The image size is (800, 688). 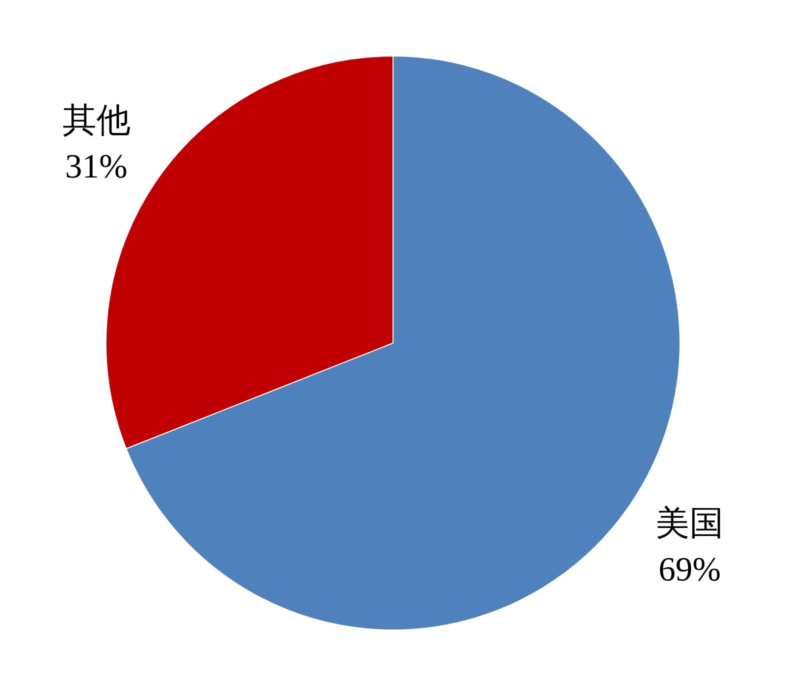 I want to click on data-label: 31%, so click(x=96, y=167).